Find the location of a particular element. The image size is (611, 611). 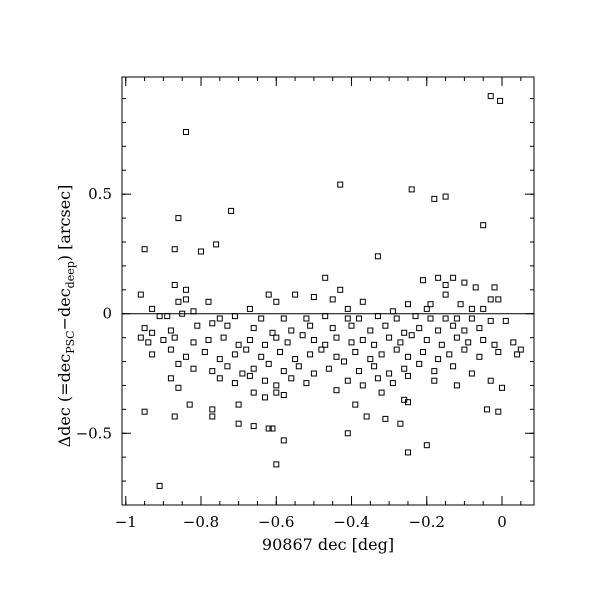

y-axis-label-sub-deep: deep is located at coordinates (70, 274).